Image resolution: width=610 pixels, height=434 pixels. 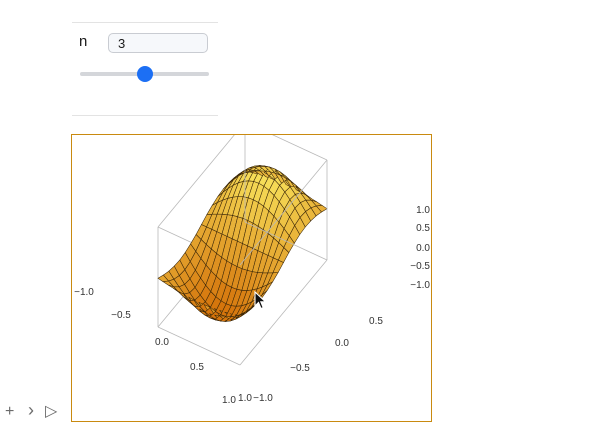 I want to click on surface-mesh, so click(x=242, y=243).